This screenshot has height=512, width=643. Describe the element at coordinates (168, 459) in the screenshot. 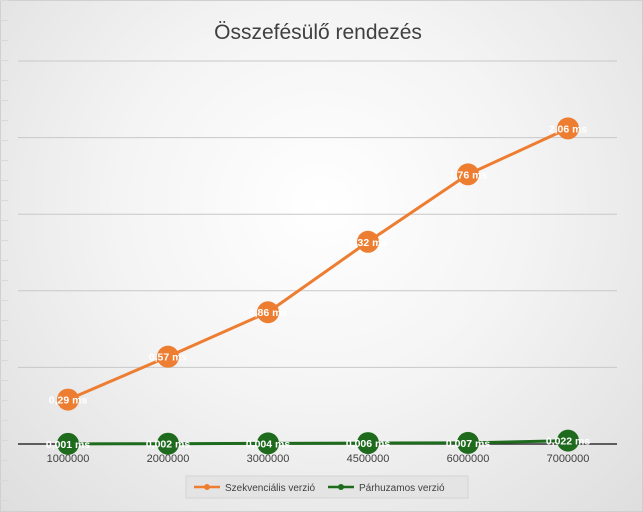

I see `x-tick-label: 2000000` at that location.